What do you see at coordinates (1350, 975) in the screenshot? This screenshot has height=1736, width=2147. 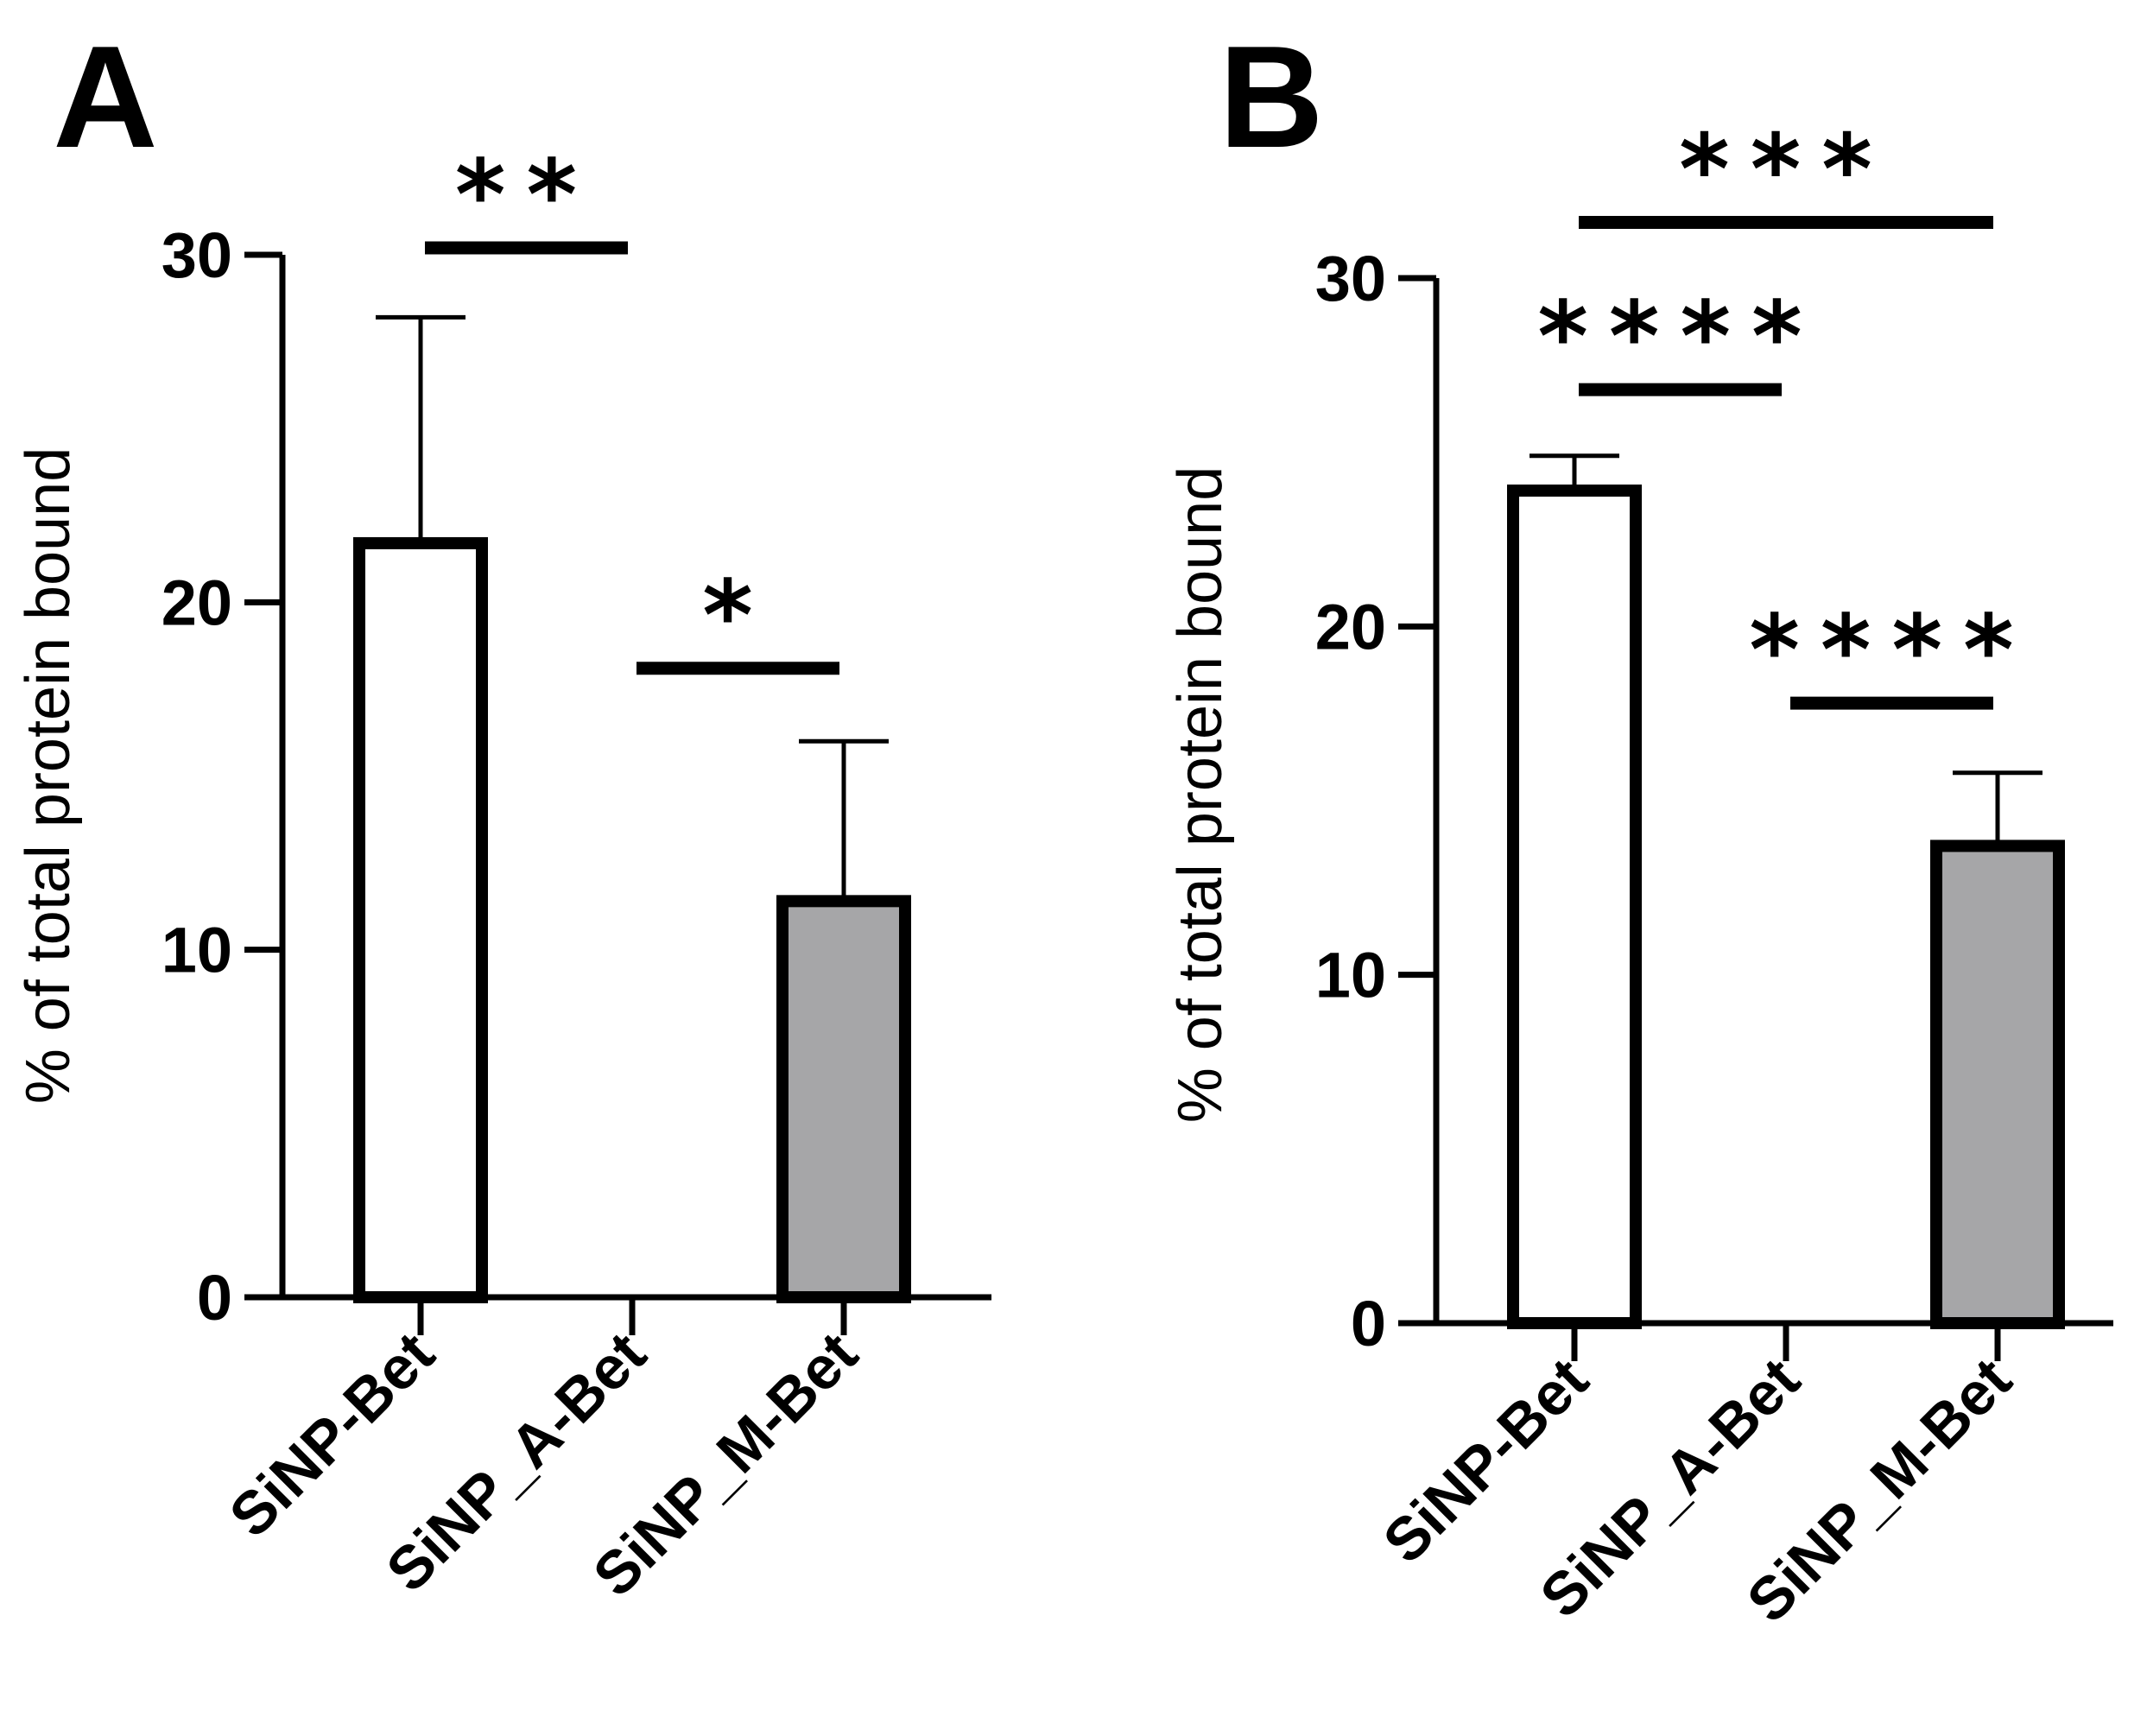 I see `panel-b-y-tick-label: 10` at bounding box center [1350, 975].